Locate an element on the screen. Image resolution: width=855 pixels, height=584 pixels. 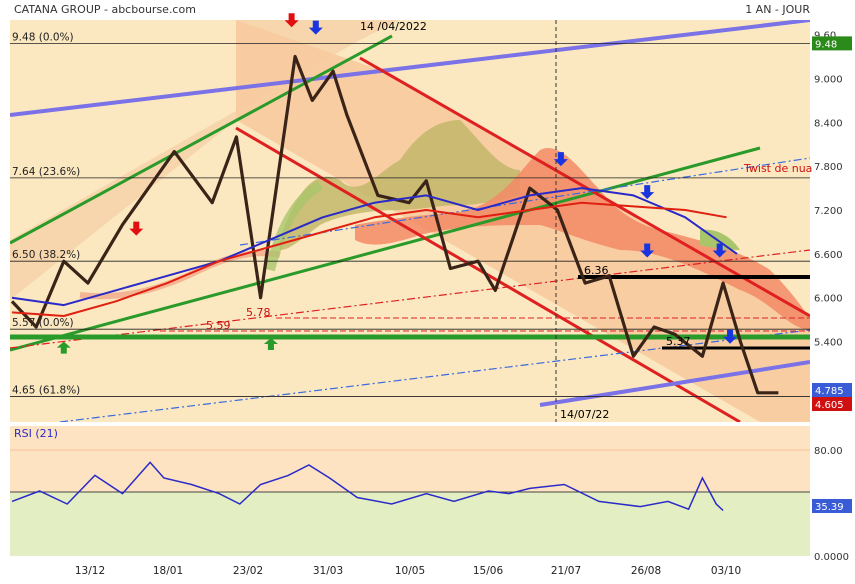
rsi-badge: 35.39 is located at coordinates (829, 507).